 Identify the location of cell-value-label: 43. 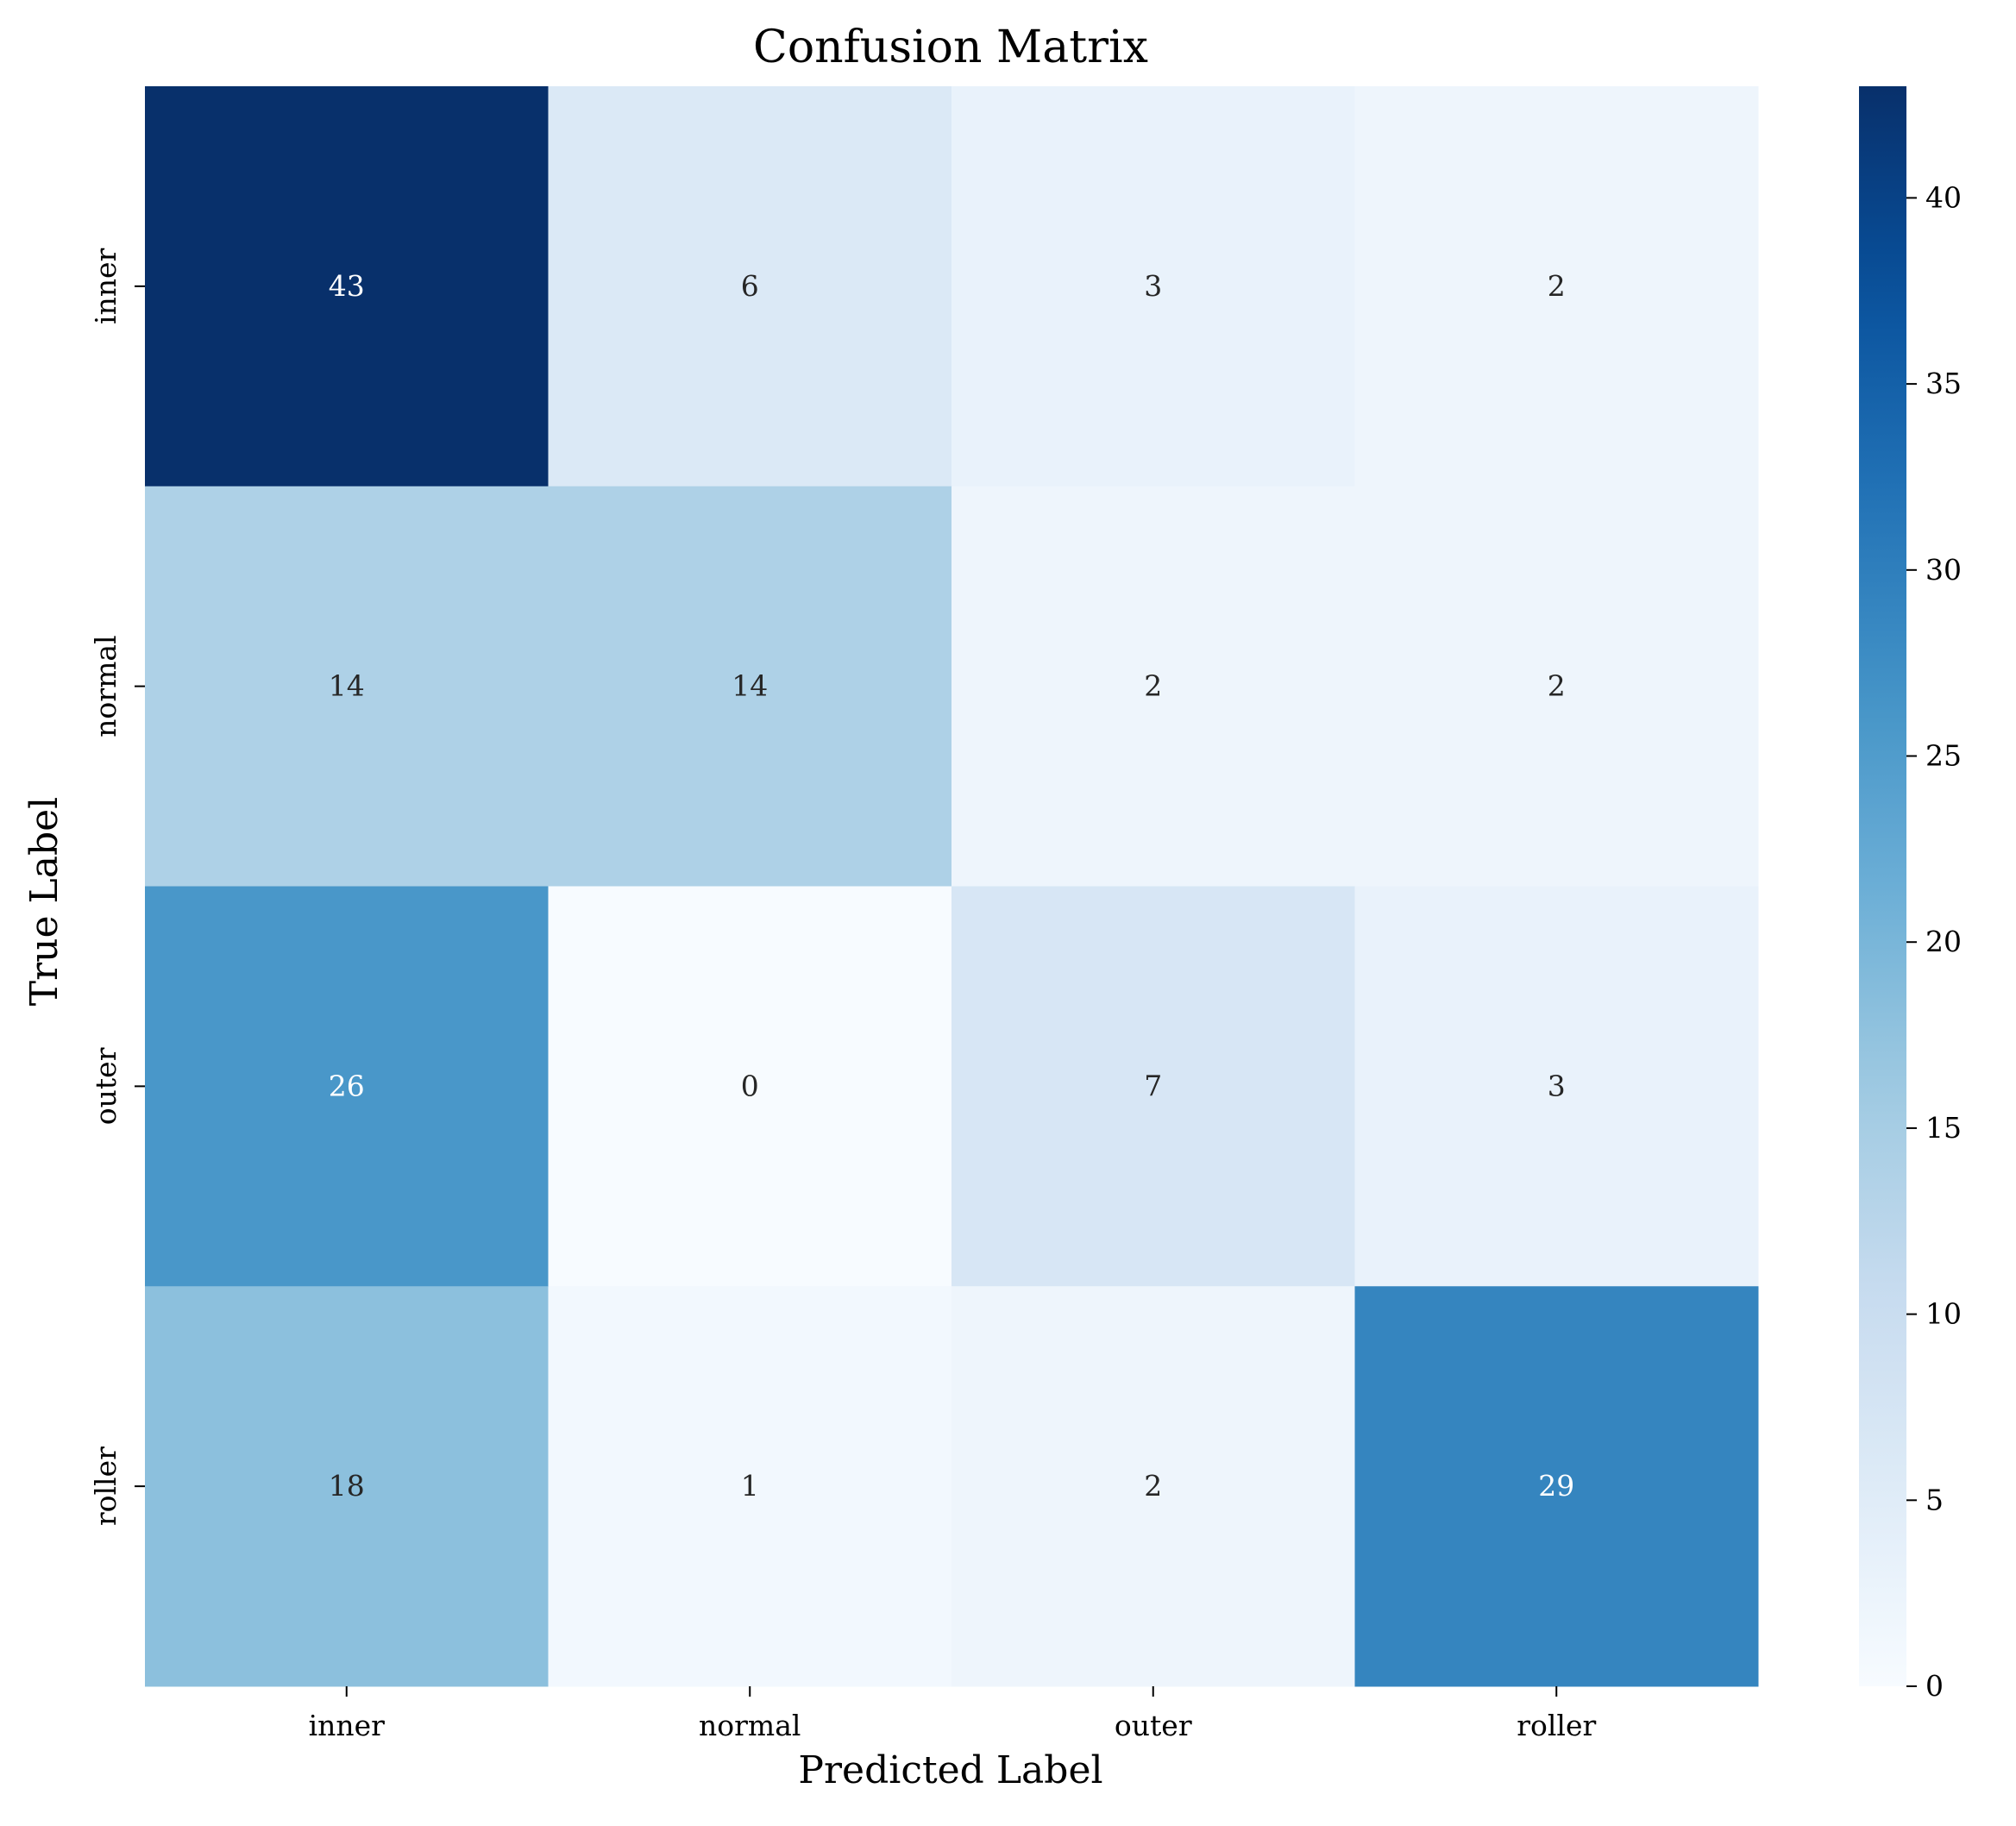
(347, 286).